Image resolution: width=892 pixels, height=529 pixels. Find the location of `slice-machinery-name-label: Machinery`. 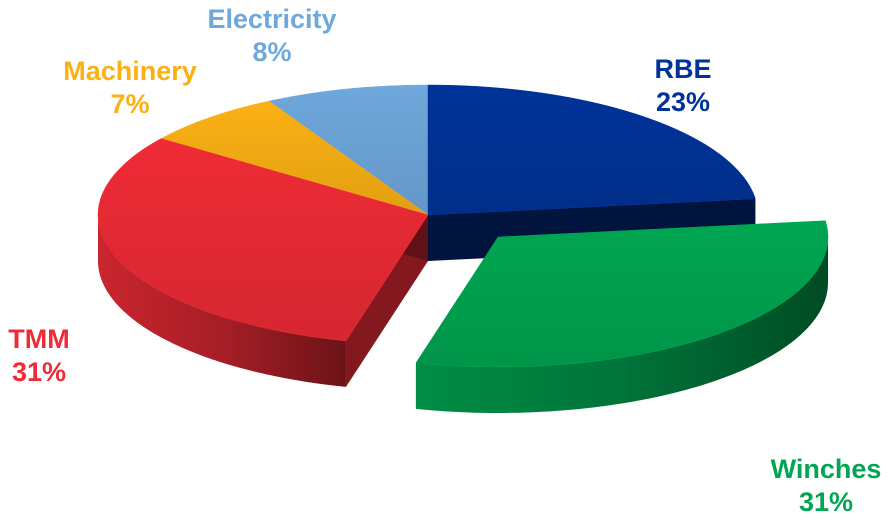

slice-machinery-name-label: Machinery is located at coordinates (130, 71).